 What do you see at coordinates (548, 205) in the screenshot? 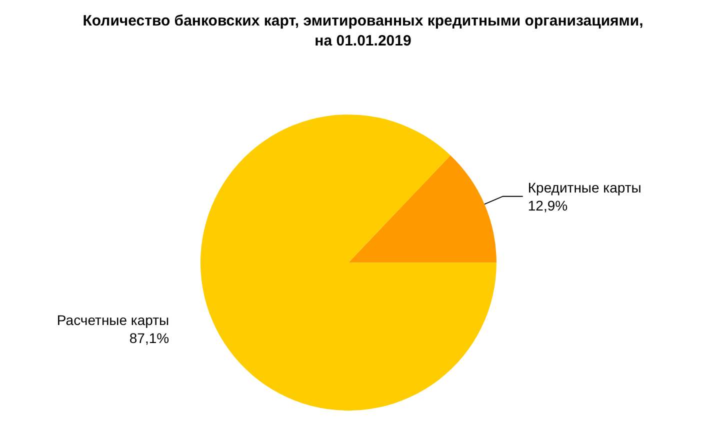
I see `data-label: 12,9%` at bounding box center [548, 205].